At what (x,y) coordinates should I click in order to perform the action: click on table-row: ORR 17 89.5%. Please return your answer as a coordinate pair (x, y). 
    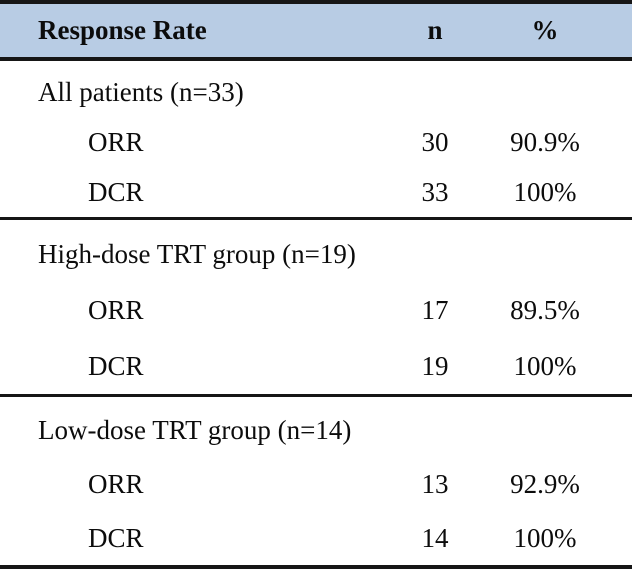
    Looking at the image, I should click on (316, 310).